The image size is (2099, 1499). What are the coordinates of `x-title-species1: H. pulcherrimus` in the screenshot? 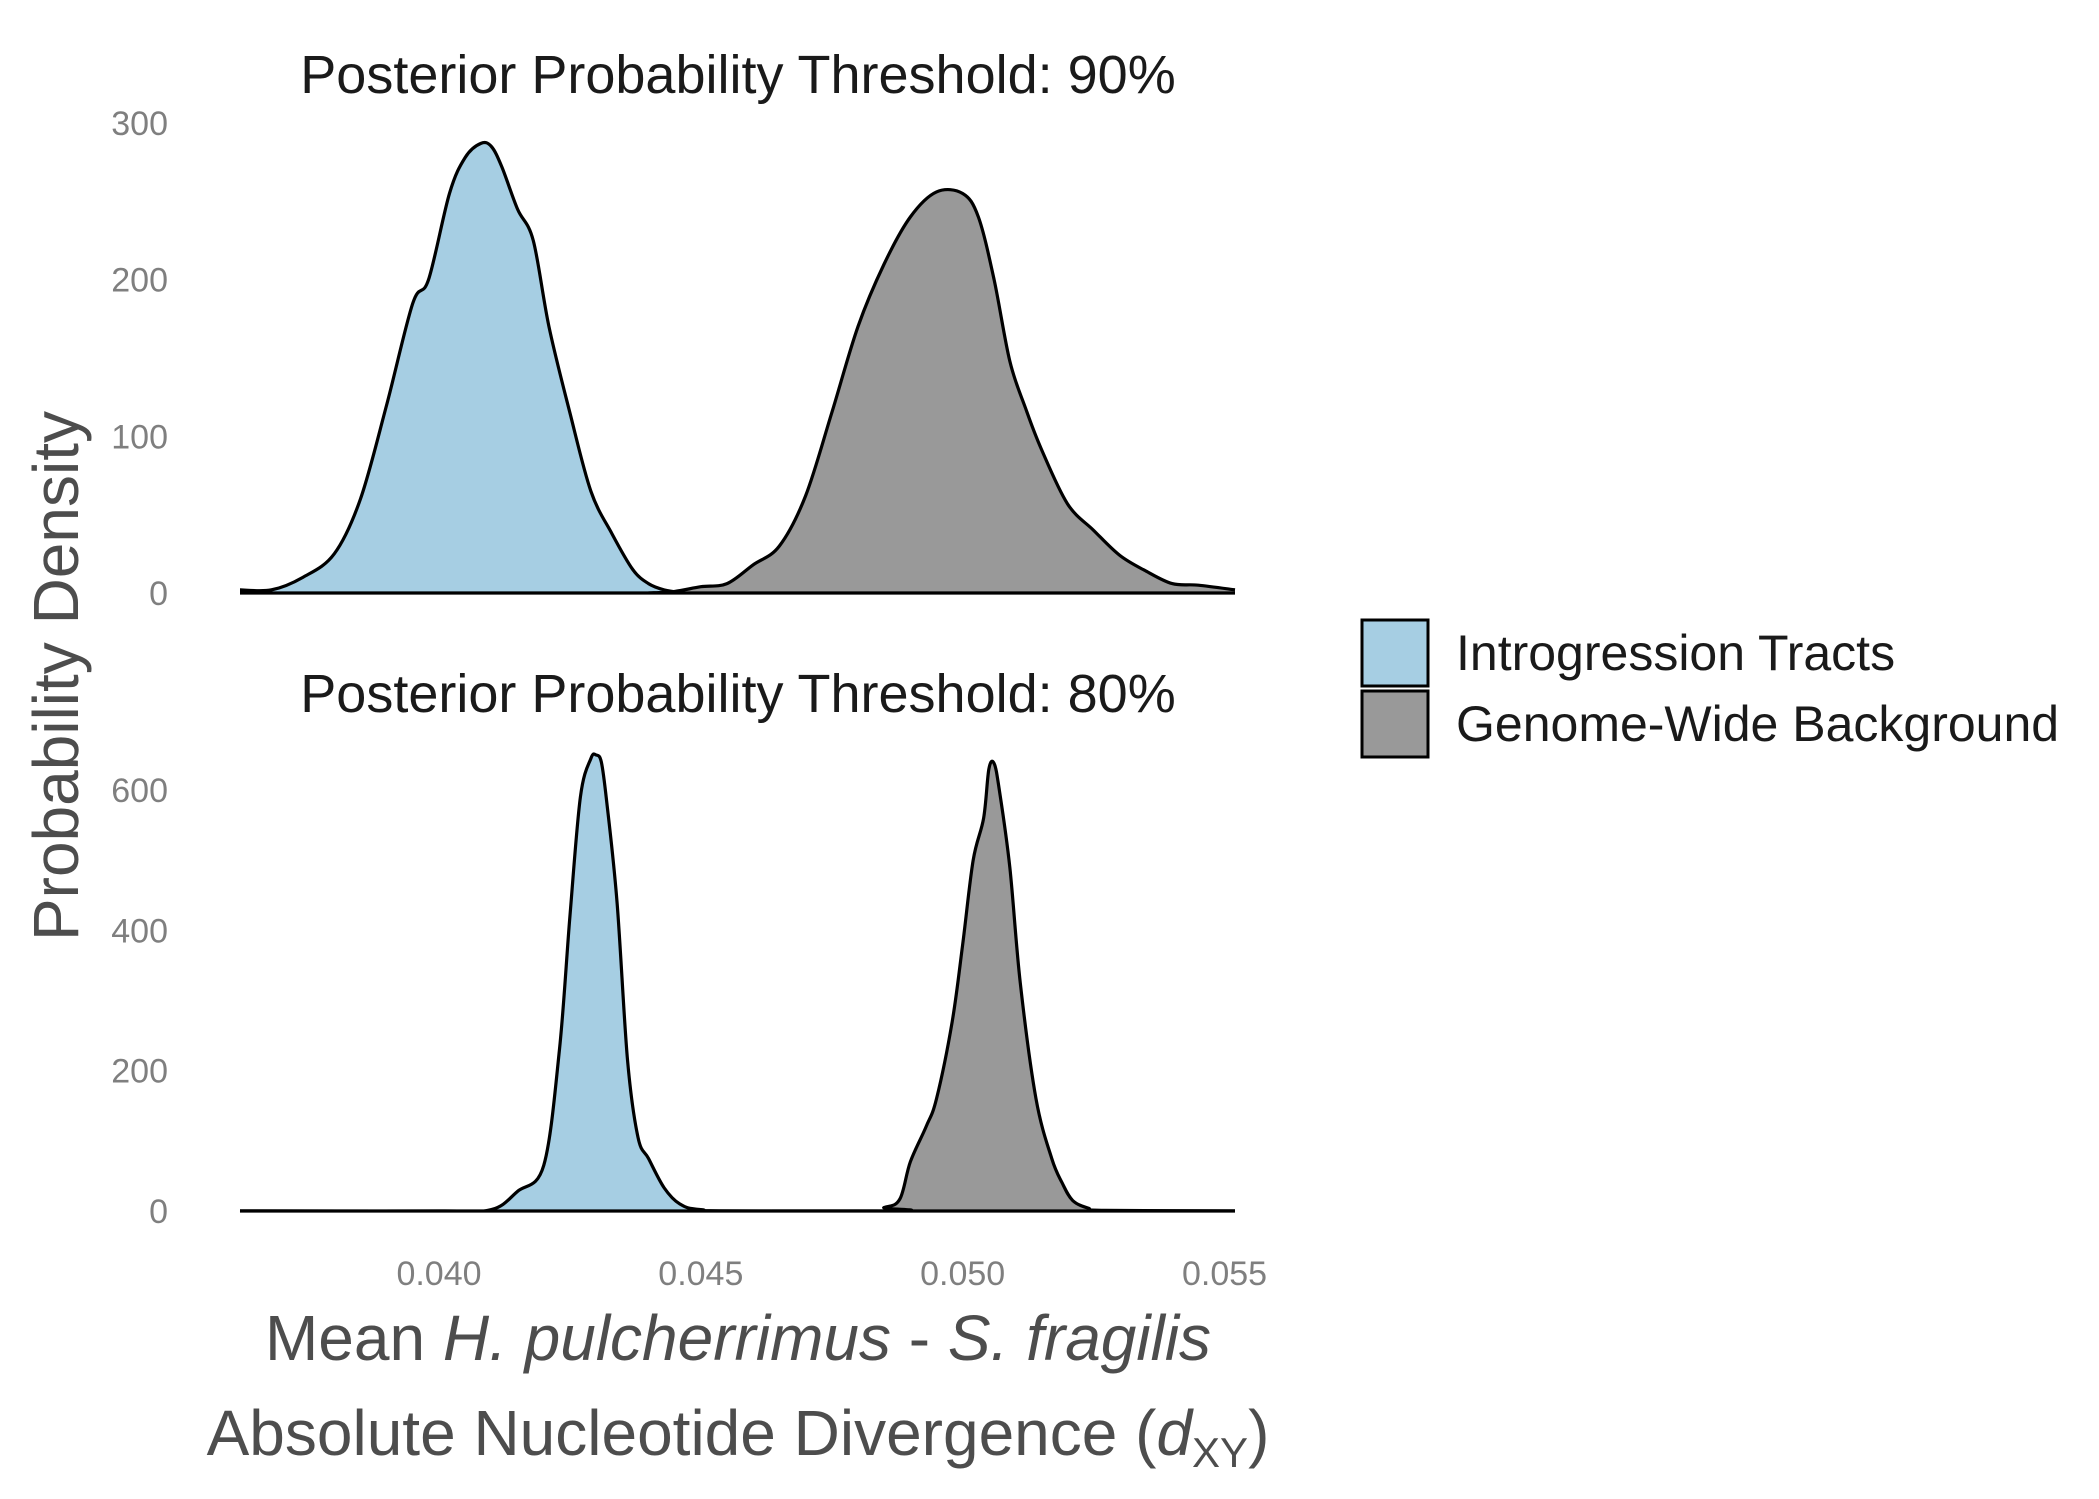 It's located at (667, 1338).